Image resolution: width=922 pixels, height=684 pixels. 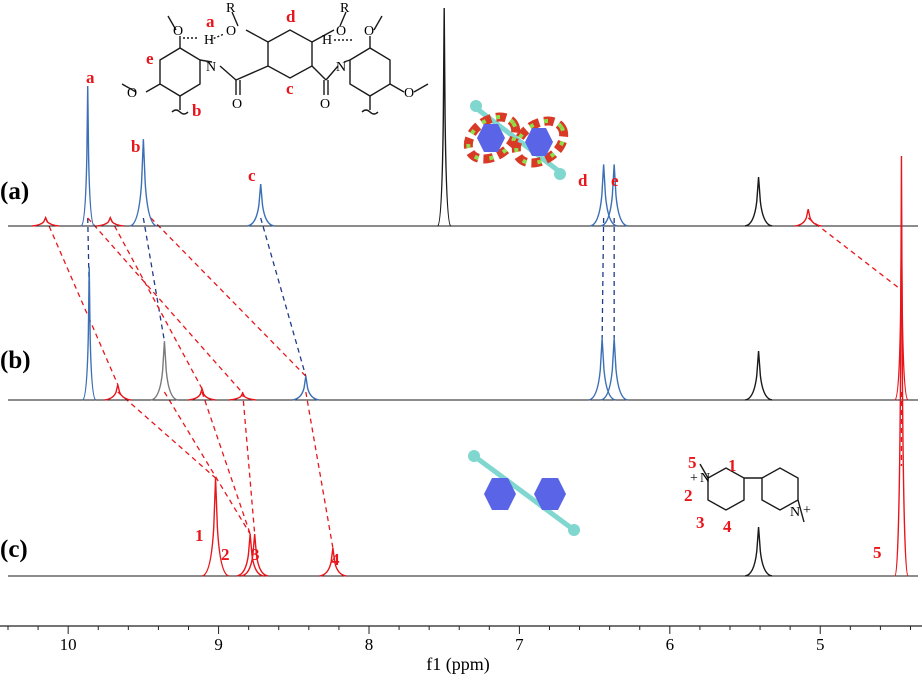 I want to click on free-guest-cartoon, so click(x=524, y=493).